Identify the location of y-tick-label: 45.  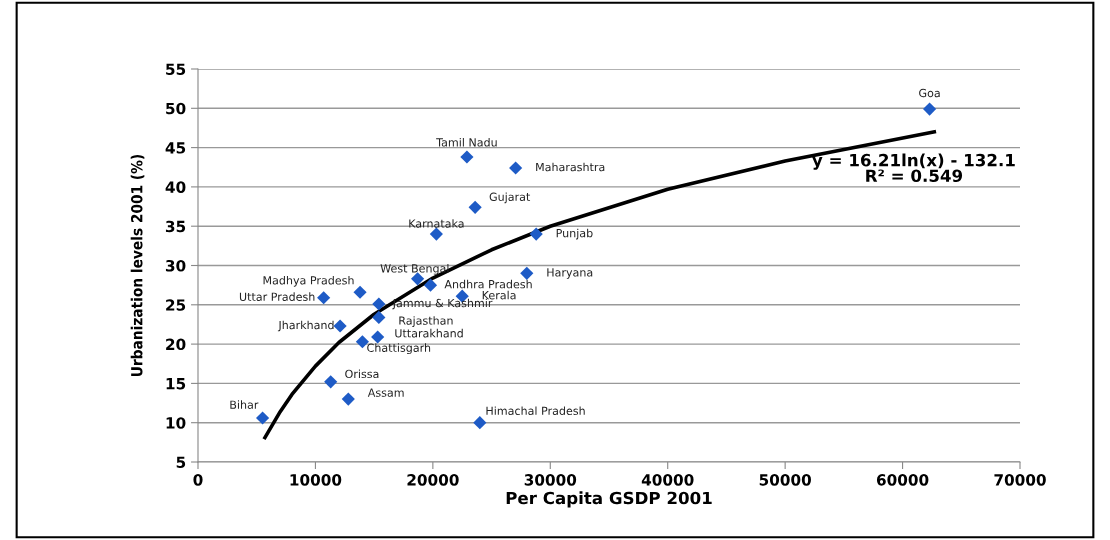
(175, 148).